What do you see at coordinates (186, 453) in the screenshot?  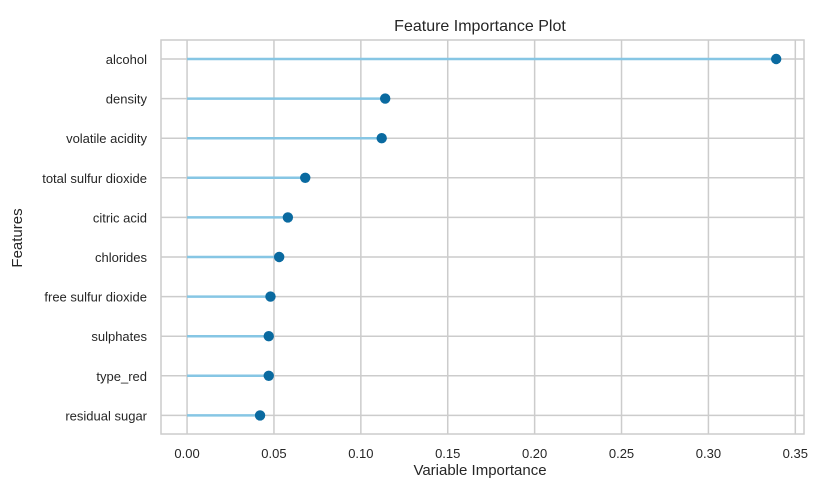 I see `x-tick-label: 0.00` at bounding box center [186, 453].